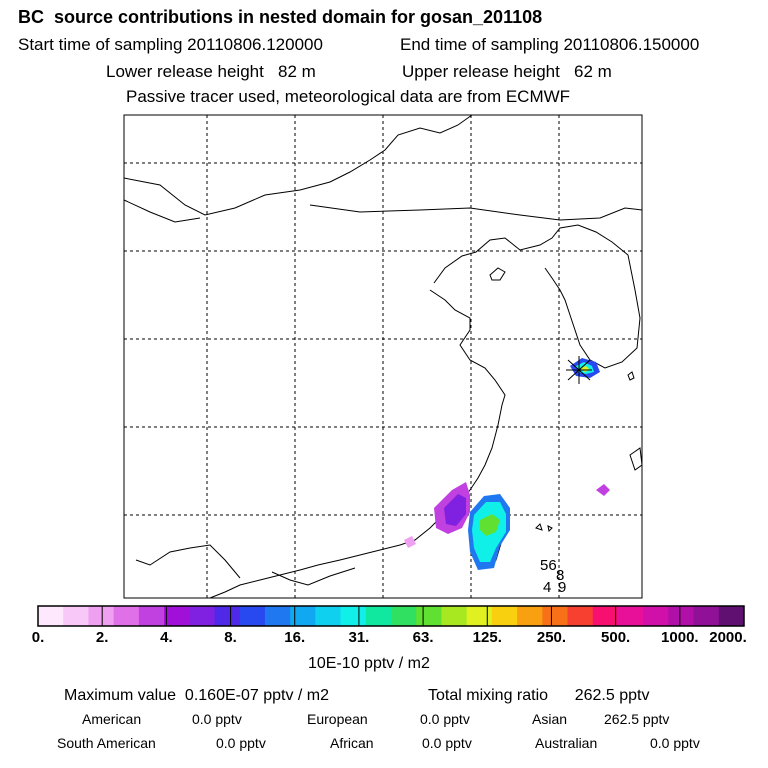 This screenshot has width=768, height=768. I want to click on european-label: European, so click(337, 719).